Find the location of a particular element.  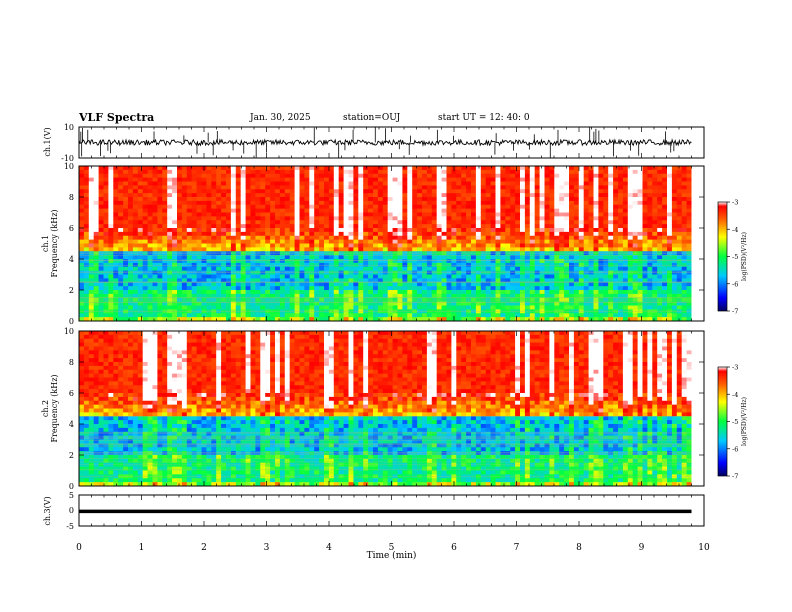

start-time-label: start UT = 12: 40: 0 is located at coordinates (484, 118).